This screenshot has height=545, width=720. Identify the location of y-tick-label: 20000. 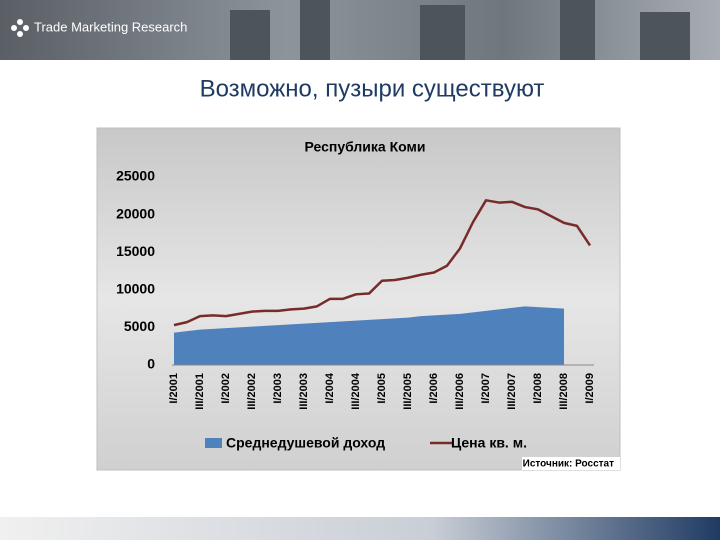
(135, 213).